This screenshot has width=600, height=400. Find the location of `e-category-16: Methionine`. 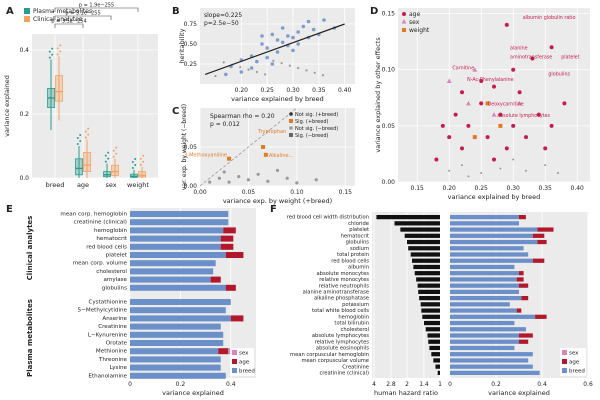

e-category-16: Methionine is located at coordinates (112, 352).